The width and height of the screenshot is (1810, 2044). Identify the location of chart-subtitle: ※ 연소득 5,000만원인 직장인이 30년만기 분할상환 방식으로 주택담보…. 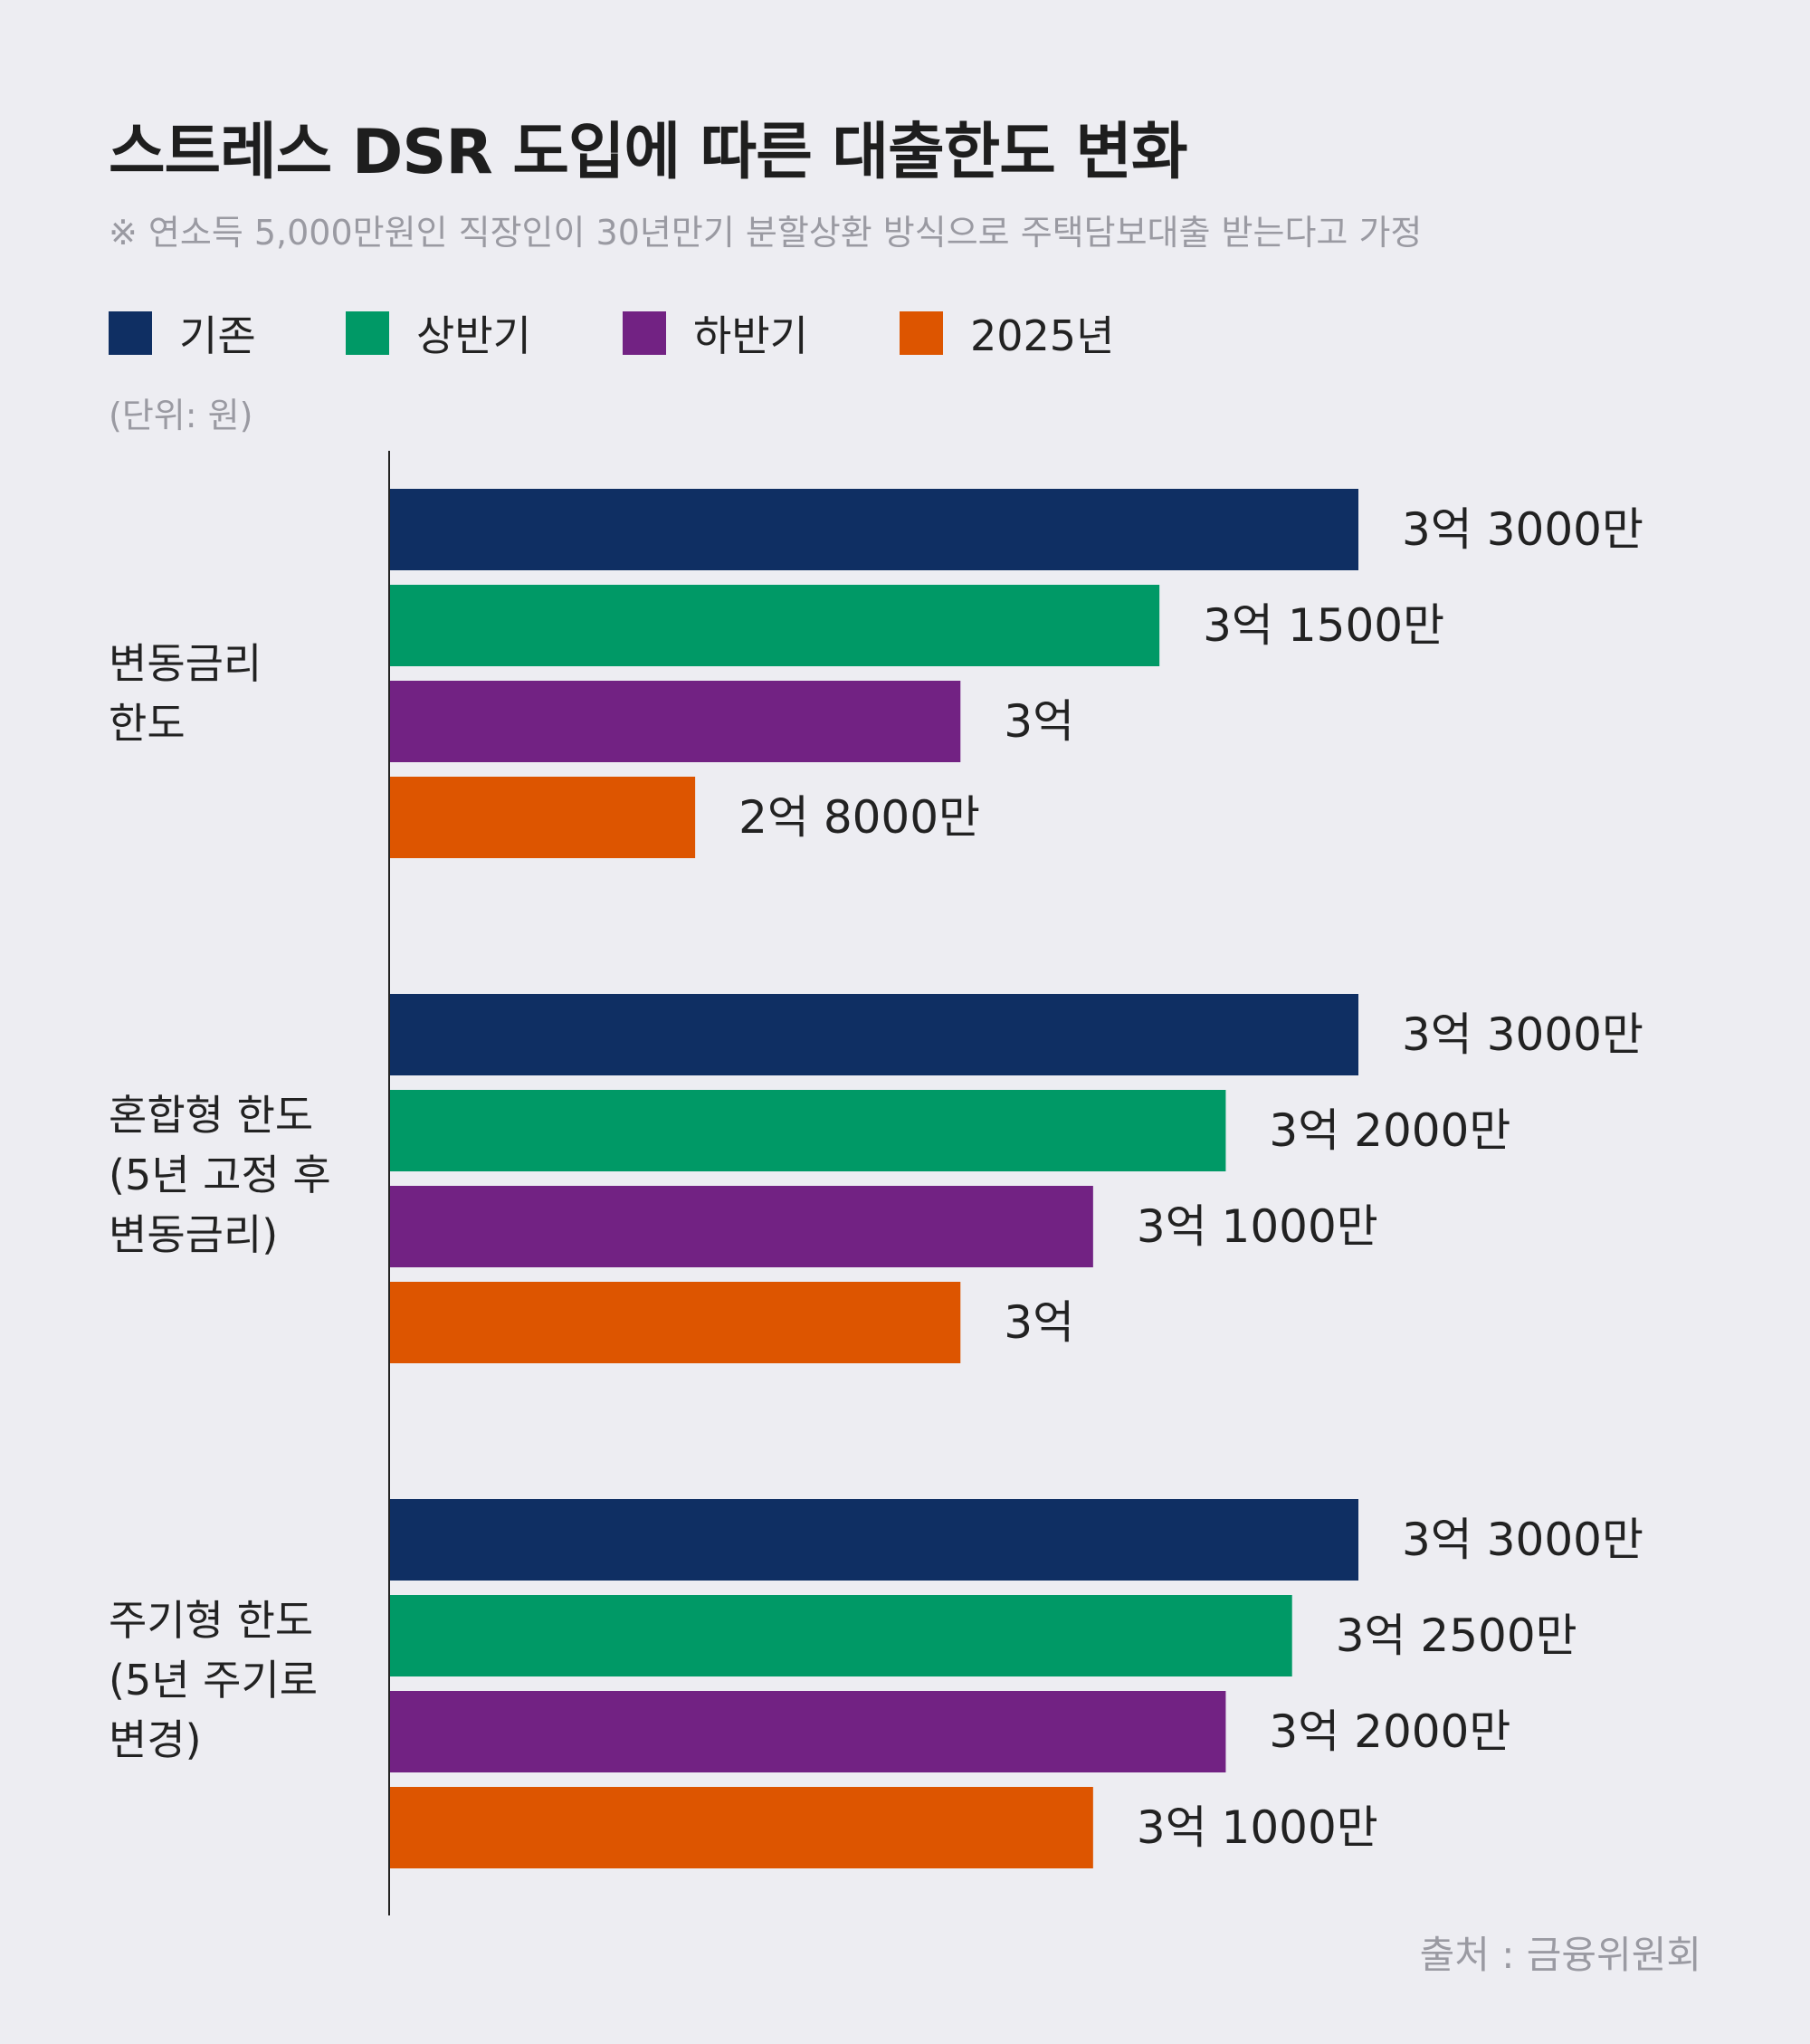
(766, 233).